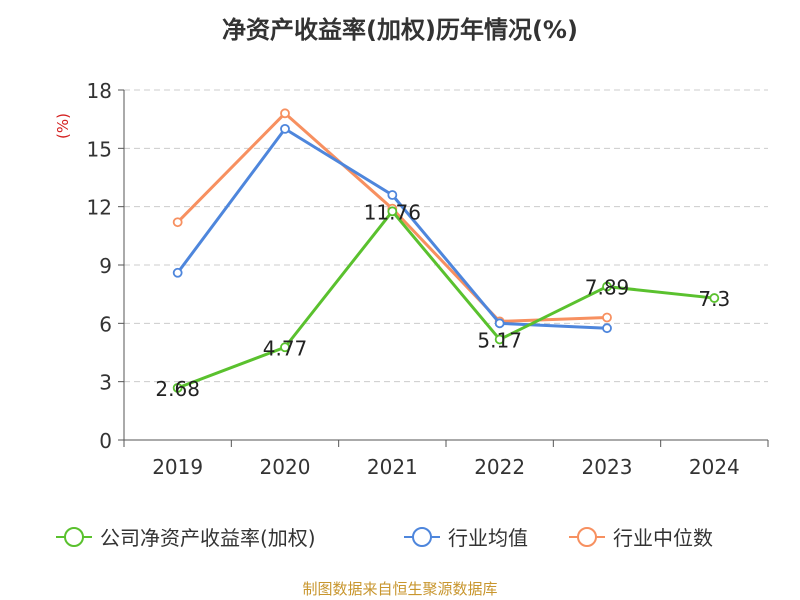  Describe the element at coordinates (105, 383) in the screenshot. I see `y-tick-label: 3` at that location.